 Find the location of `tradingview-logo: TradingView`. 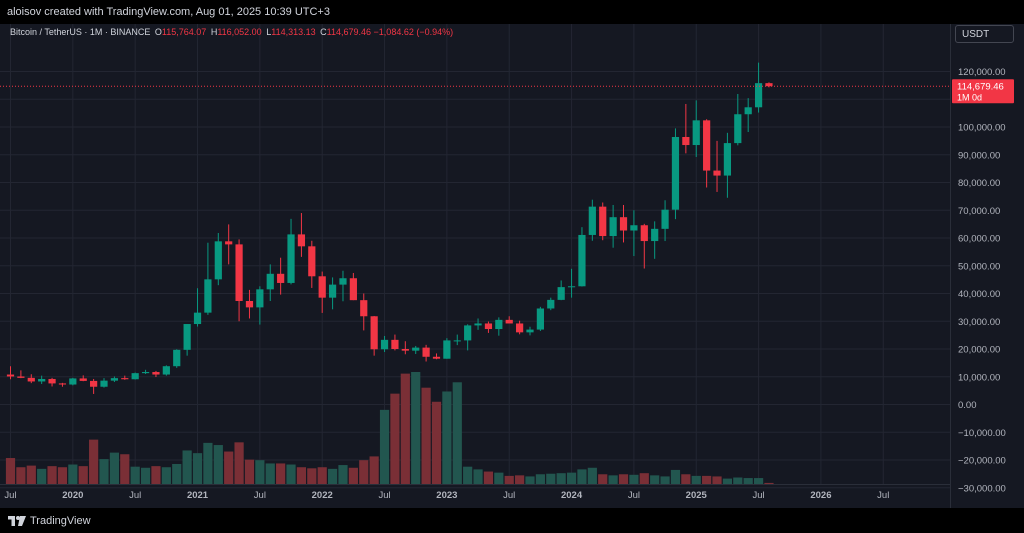

tradingview-logo: TradingView is located at coordinates (49, 521).